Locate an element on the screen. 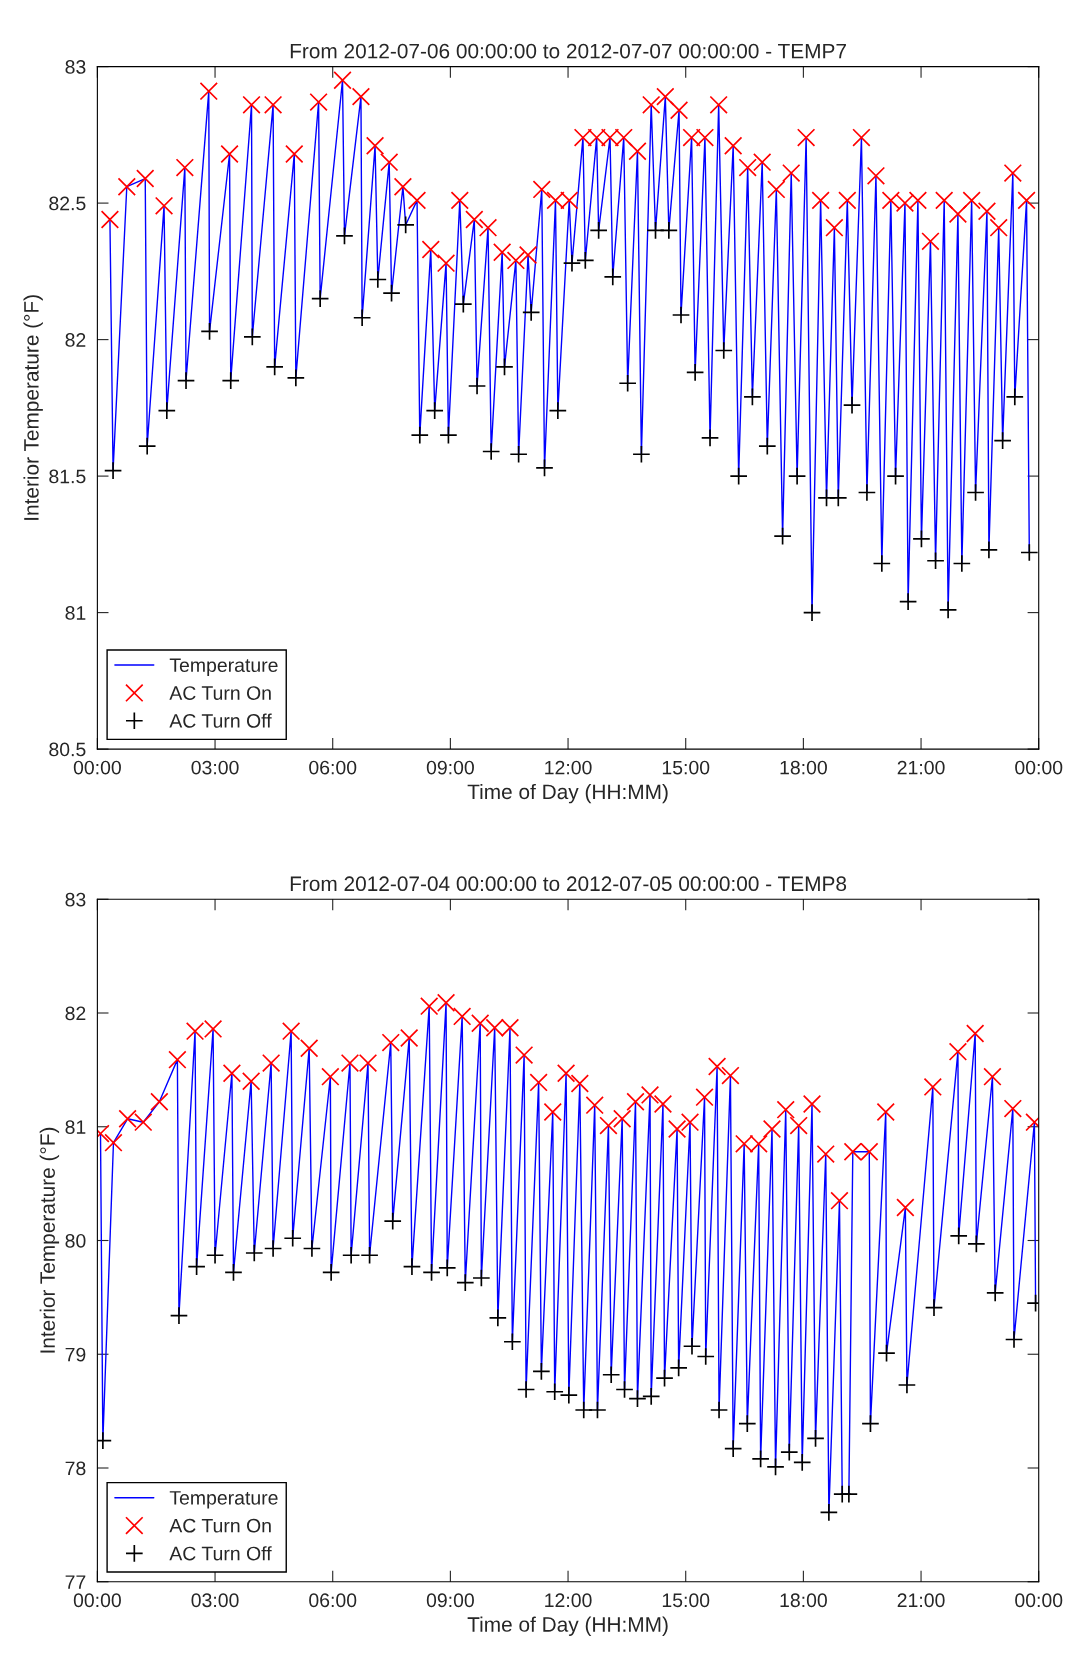 The height and width of the screenshot is (1665, 1082). x-tick-label: 12:00 is located at coordinates (568, 1600).